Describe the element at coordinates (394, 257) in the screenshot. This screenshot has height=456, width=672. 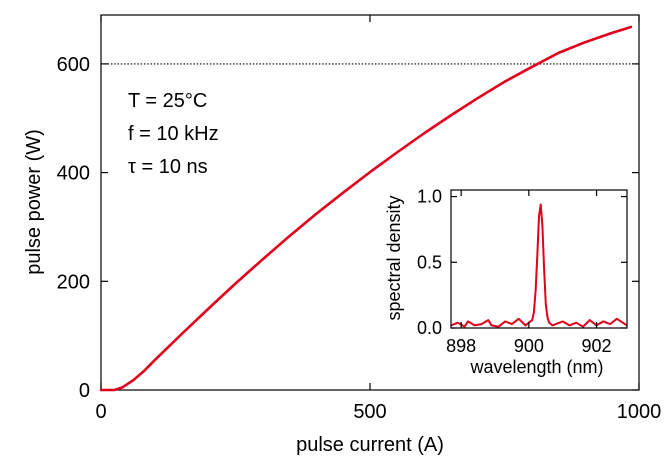
I see `inset-y-axis-title: spectral density` at that location.